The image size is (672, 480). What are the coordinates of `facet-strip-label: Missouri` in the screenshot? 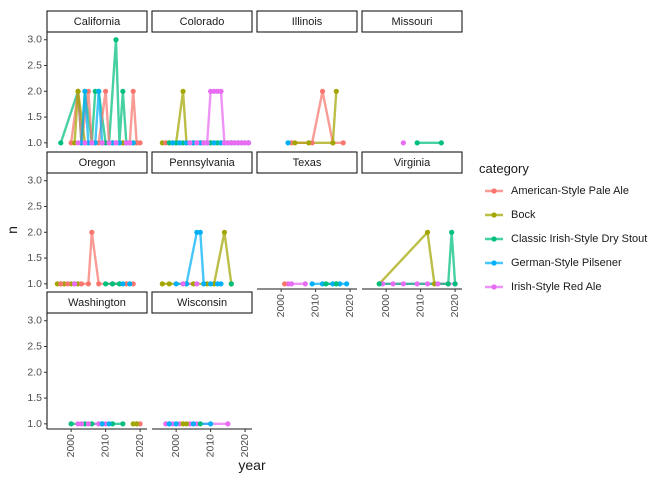 It's located at (412, 22).